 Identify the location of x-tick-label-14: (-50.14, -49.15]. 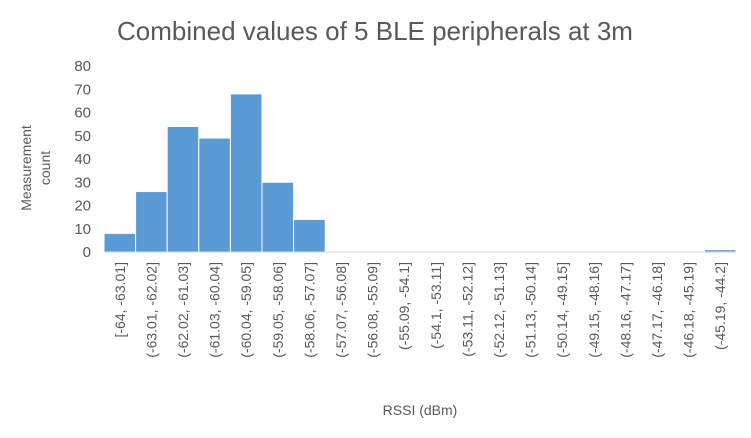
(562, 310).